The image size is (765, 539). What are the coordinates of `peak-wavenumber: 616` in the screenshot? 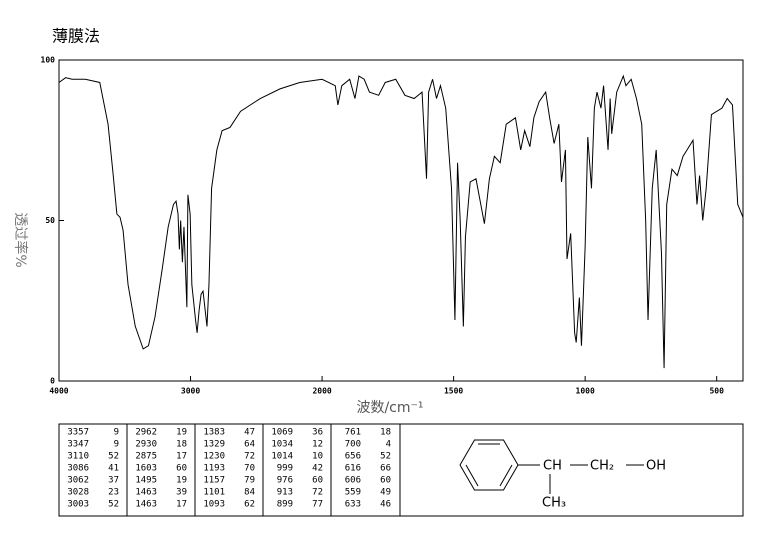 It's located at (353, 469).